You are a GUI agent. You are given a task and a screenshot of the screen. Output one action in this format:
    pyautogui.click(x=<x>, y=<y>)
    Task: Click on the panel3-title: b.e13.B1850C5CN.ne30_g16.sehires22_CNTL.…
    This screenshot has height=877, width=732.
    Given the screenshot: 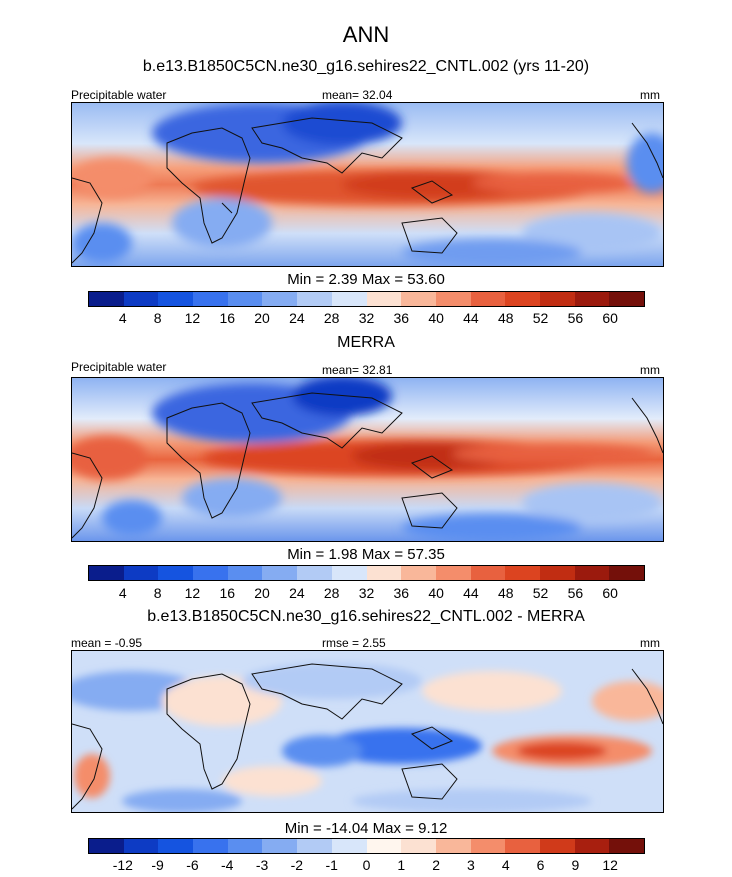 What is the action you would take?
    pyautogui.click(x=366, y=616)
    